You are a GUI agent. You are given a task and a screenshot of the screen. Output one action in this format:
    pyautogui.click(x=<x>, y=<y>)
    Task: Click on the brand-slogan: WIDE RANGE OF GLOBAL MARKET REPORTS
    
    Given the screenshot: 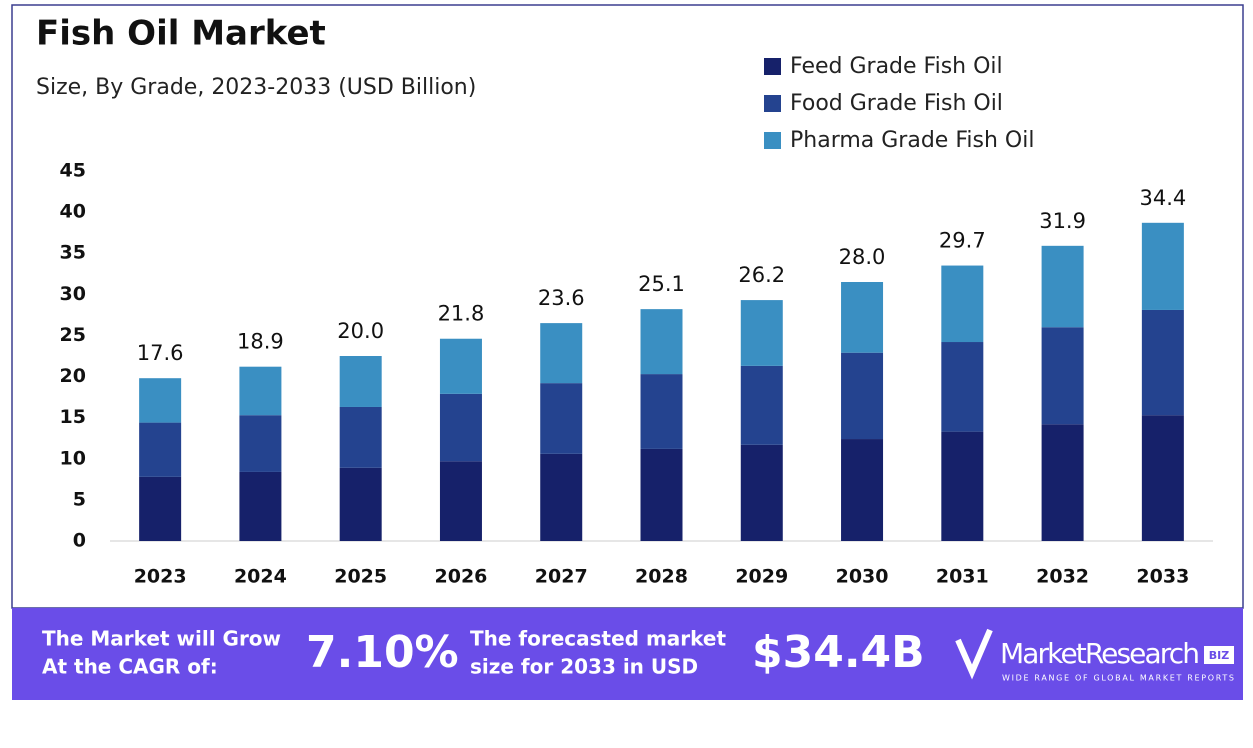 What is the action you would take?
    pyautogui.click(x=1118, y=678)
    